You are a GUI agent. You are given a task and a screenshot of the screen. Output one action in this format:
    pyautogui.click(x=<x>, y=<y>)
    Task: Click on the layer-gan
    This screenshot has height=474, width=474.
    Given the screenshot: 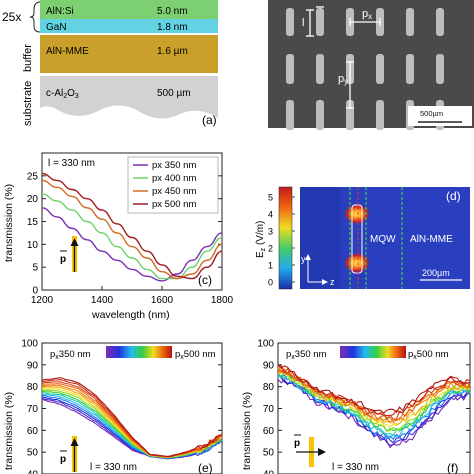 What is the action you would take?
    pyautogui.click(x=129, y=26)
    